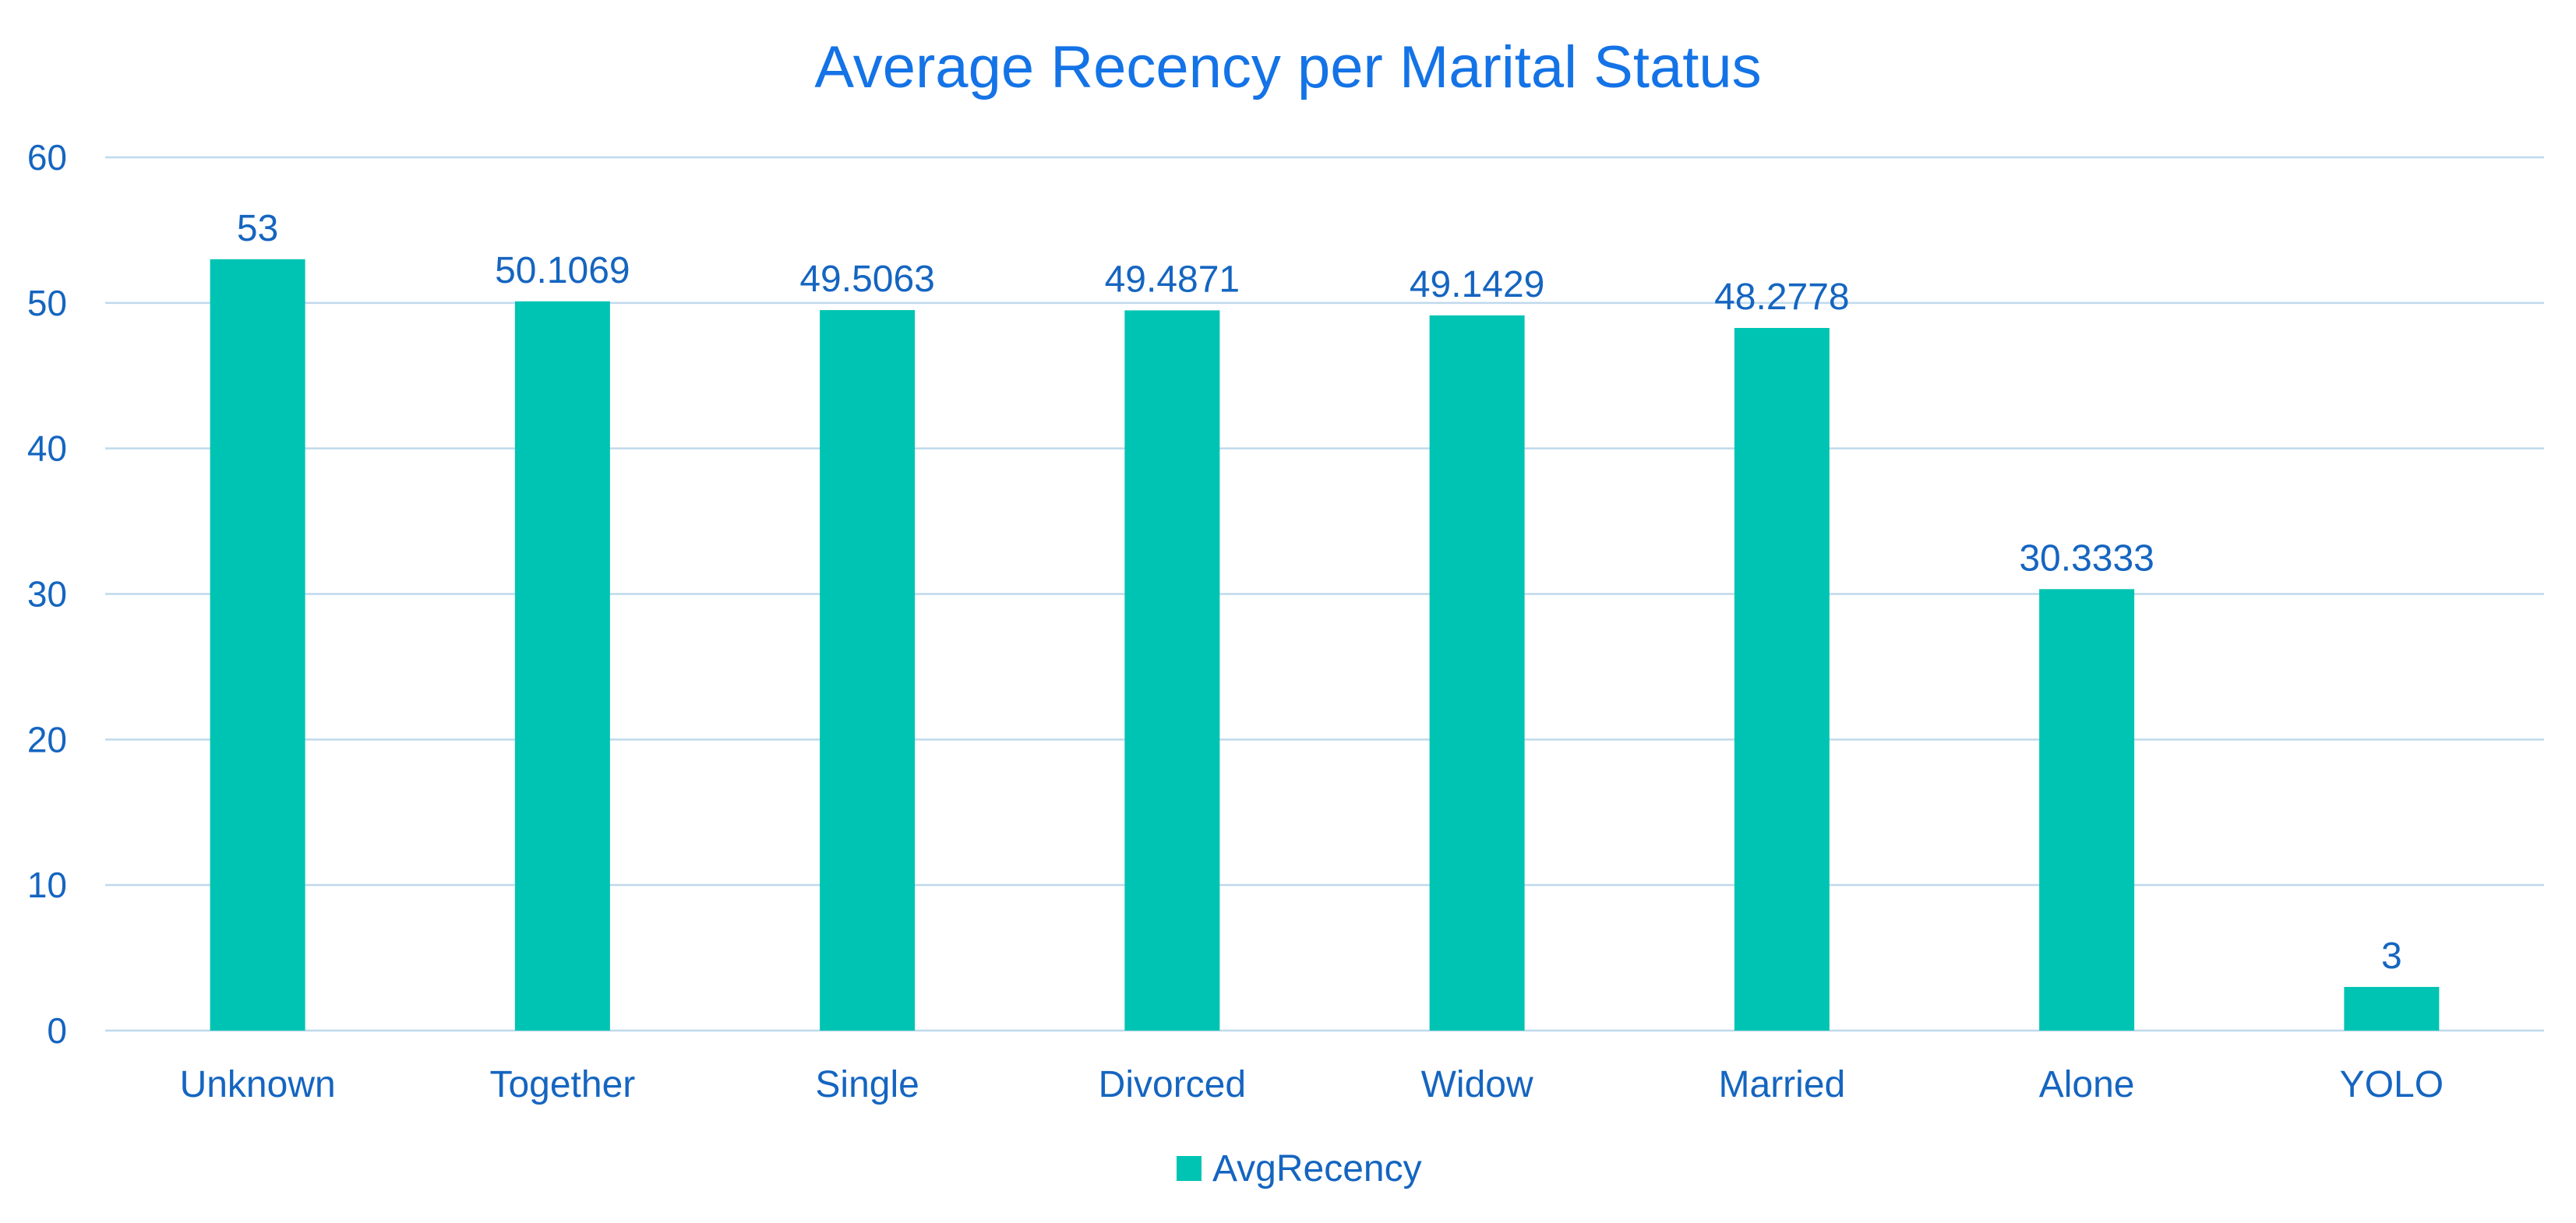  I want to click on bar-married, so click(1782, 680).